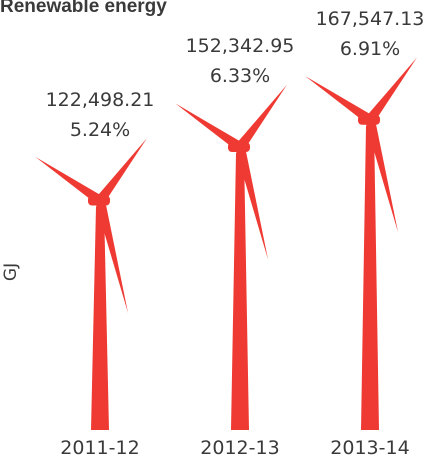 The width and height of the screenshot is (429, 470). Describe the element at coordinates (100, 448) in the screenshot. I see `x-tick-label: 2011-12` at that location.